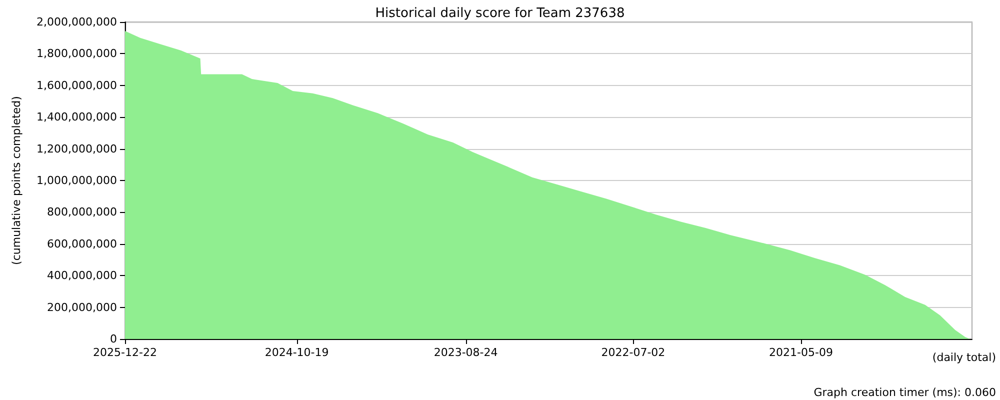 This screenshot has width=1000, height=400. What do you see at coordinates (296, 352) in the screenshot?
I see `x-tick-label: 2024-10-19` at bounding box center [296, 352].